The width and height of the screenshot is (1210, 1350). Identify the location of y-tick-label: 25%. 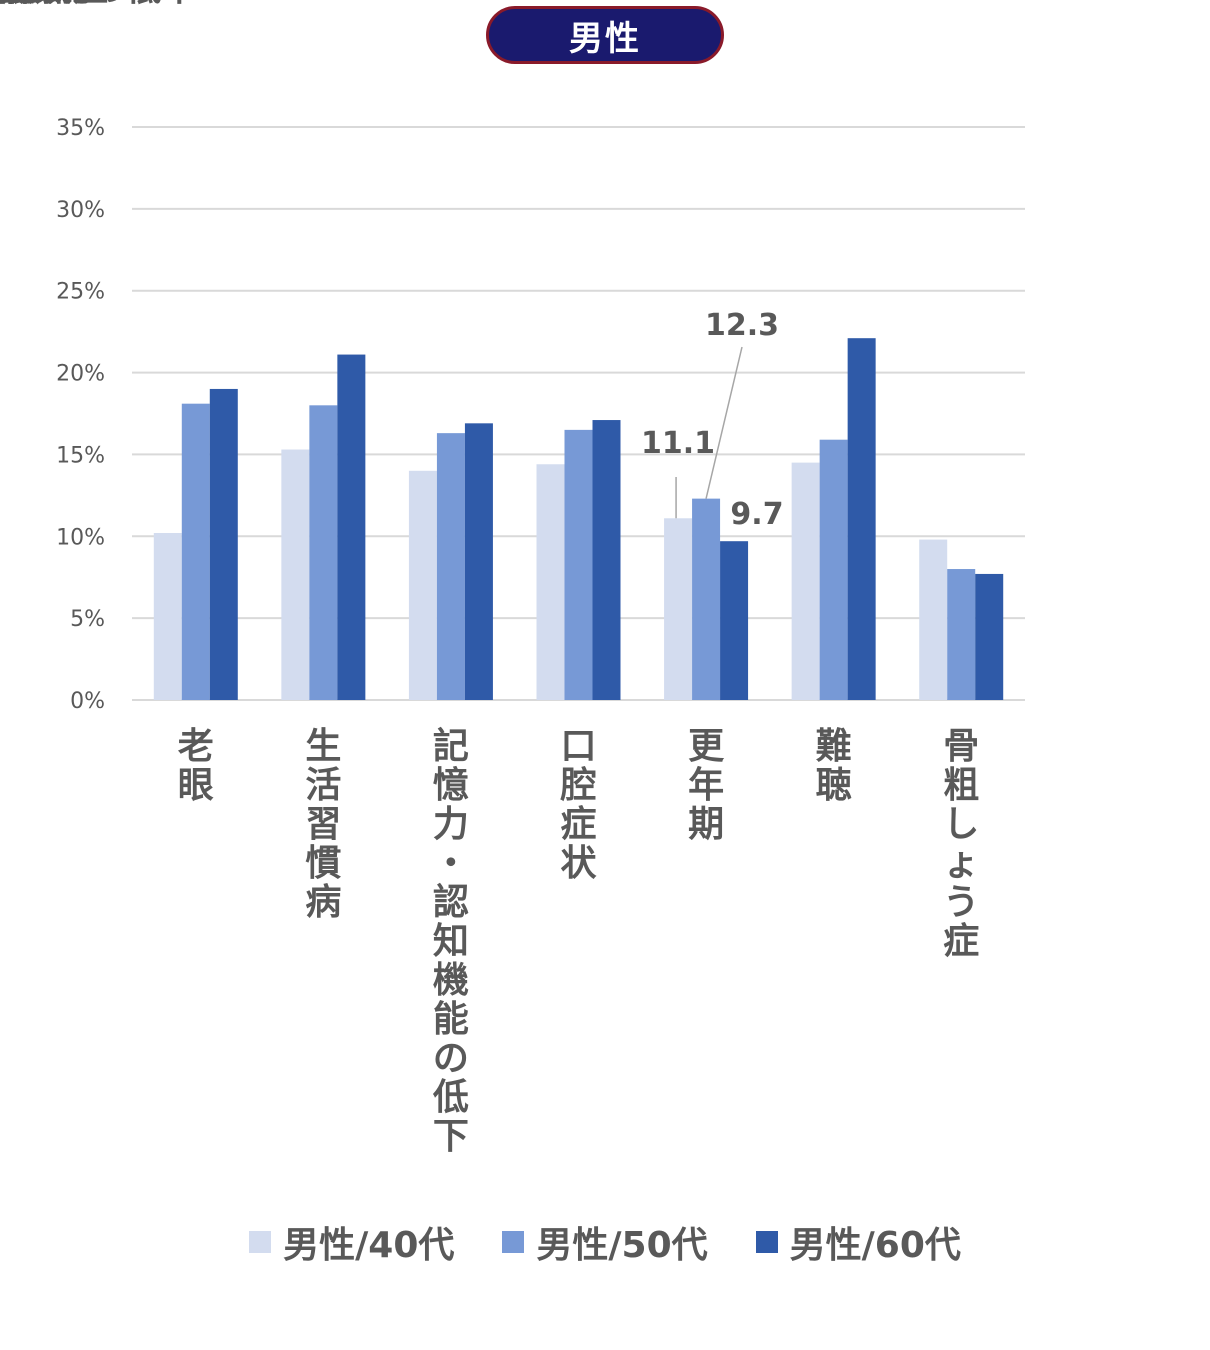
(80, 292).